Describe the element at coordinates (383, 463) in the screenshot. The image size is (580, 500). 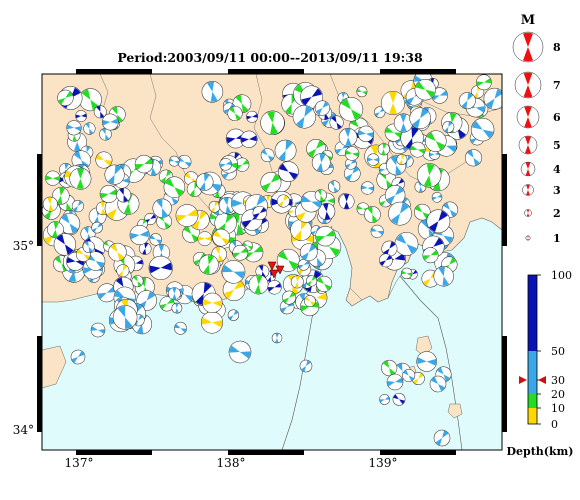
I see `lon-label-139: 139°` at that location.